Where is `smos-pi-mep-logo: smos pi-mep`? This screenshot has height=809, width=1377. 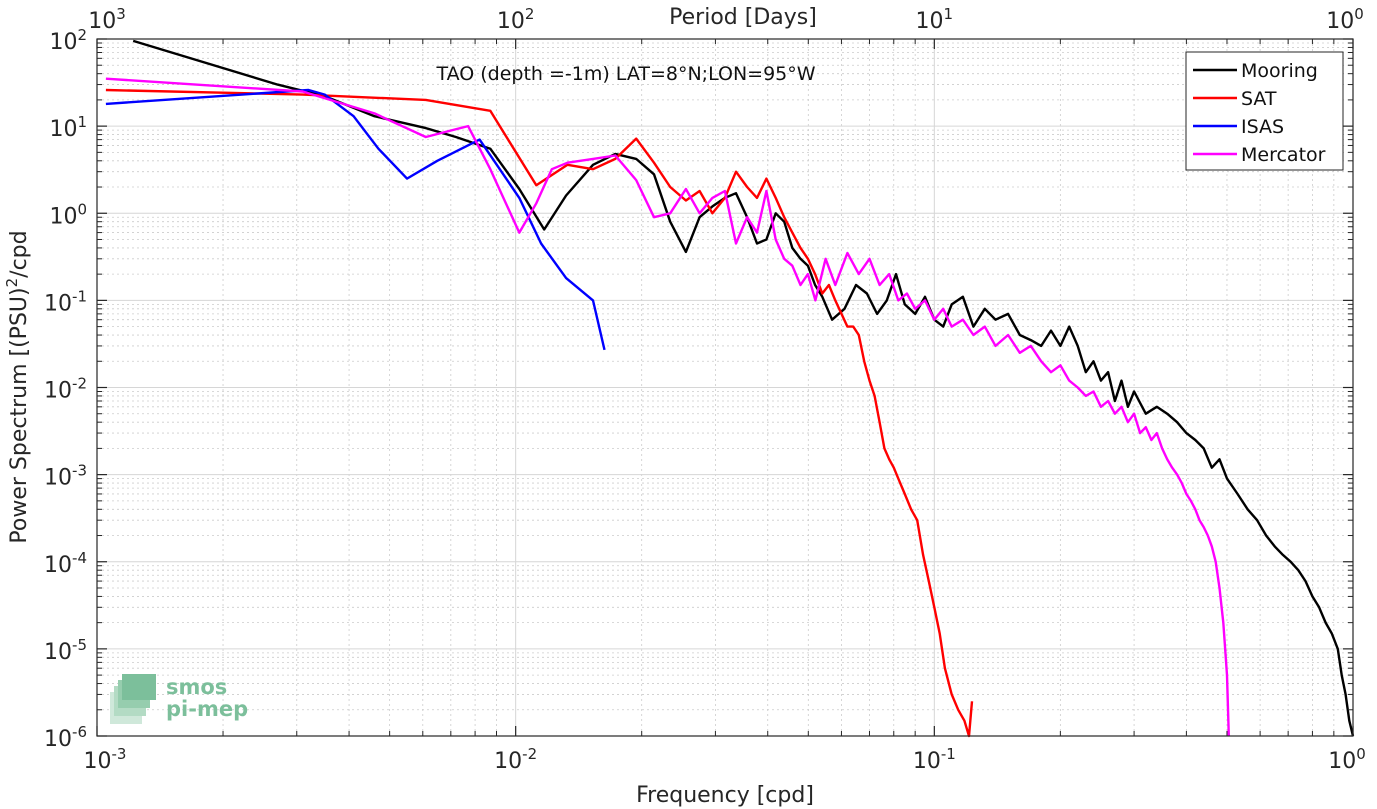 smos-pi-mep-logo: smos pi-mep is located at coordinates (179, 699).